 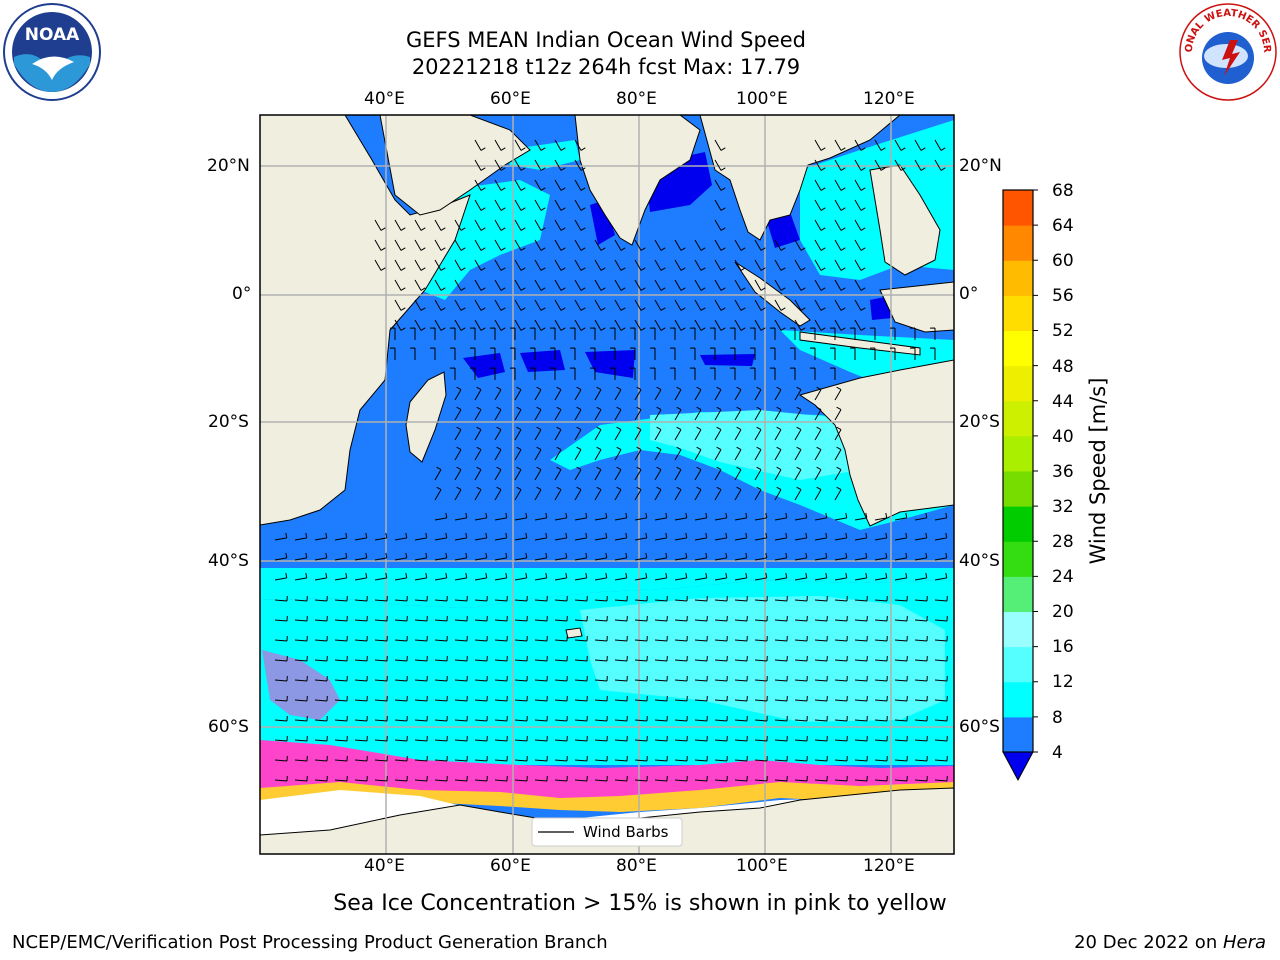 I want to click on lat-tick-right: 60°S, so click(x=979, y=727).